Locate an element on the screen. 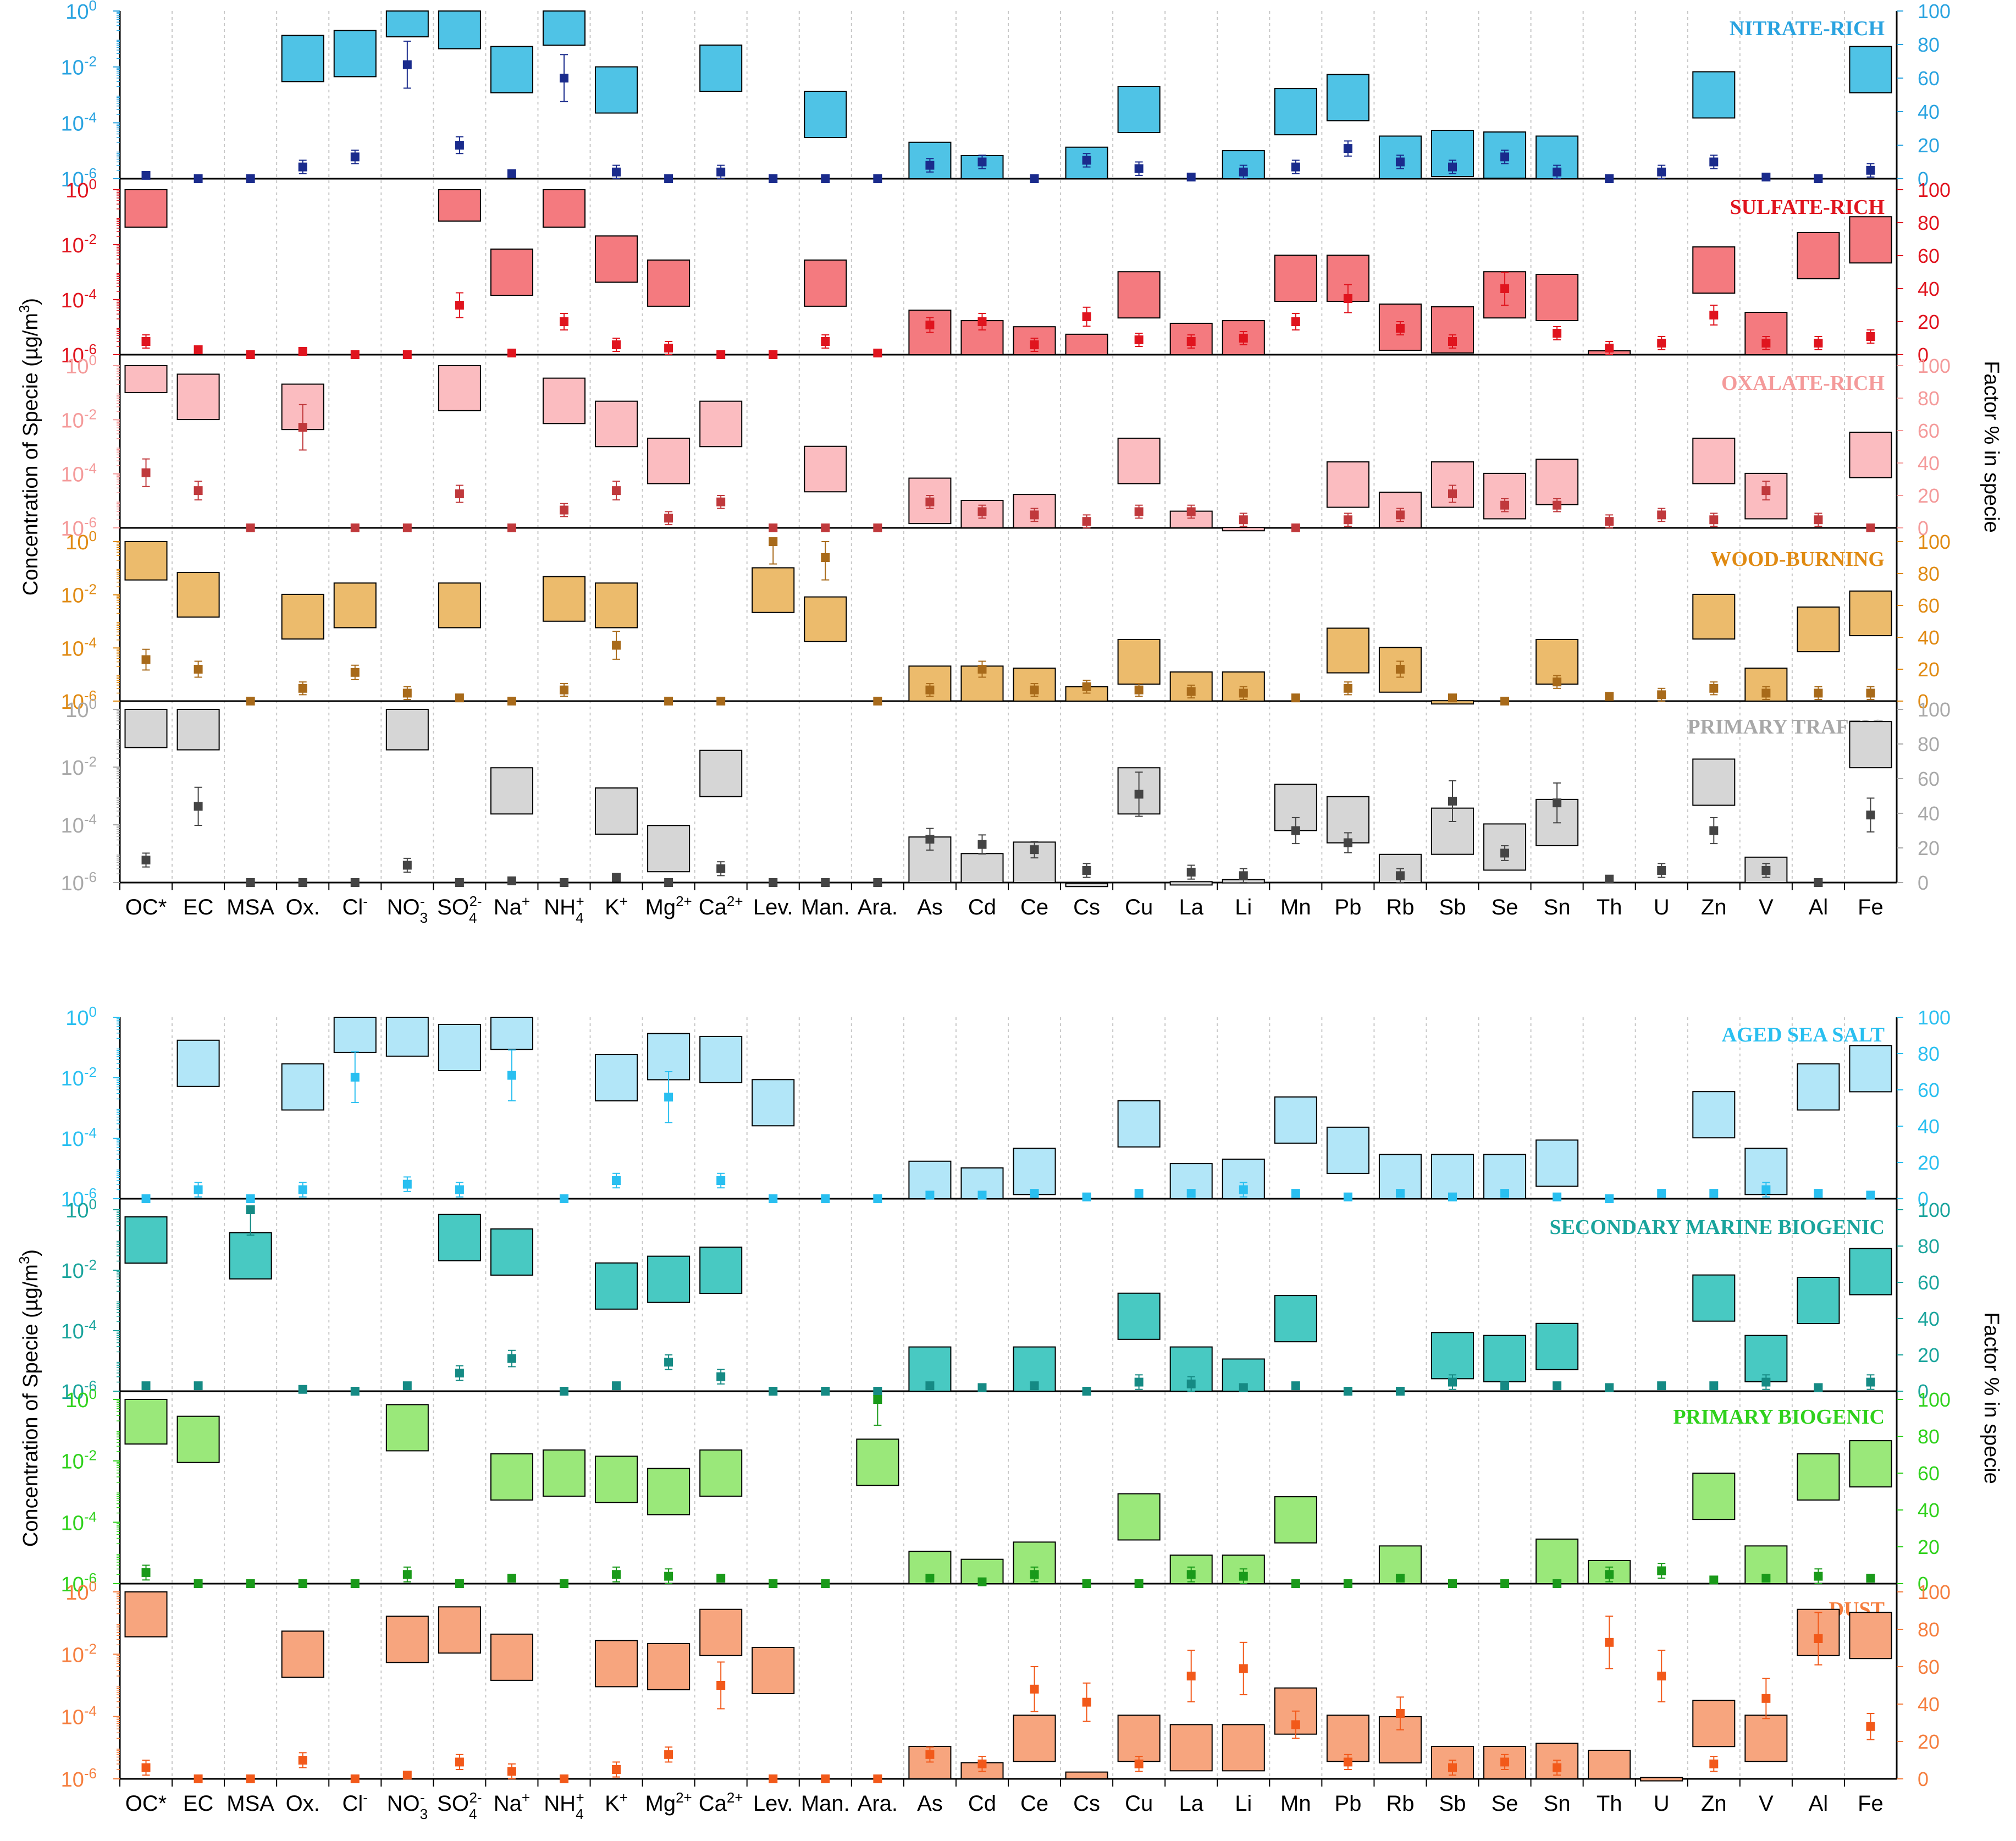  category-label-base: SO is located at coordinates (453, 1804).